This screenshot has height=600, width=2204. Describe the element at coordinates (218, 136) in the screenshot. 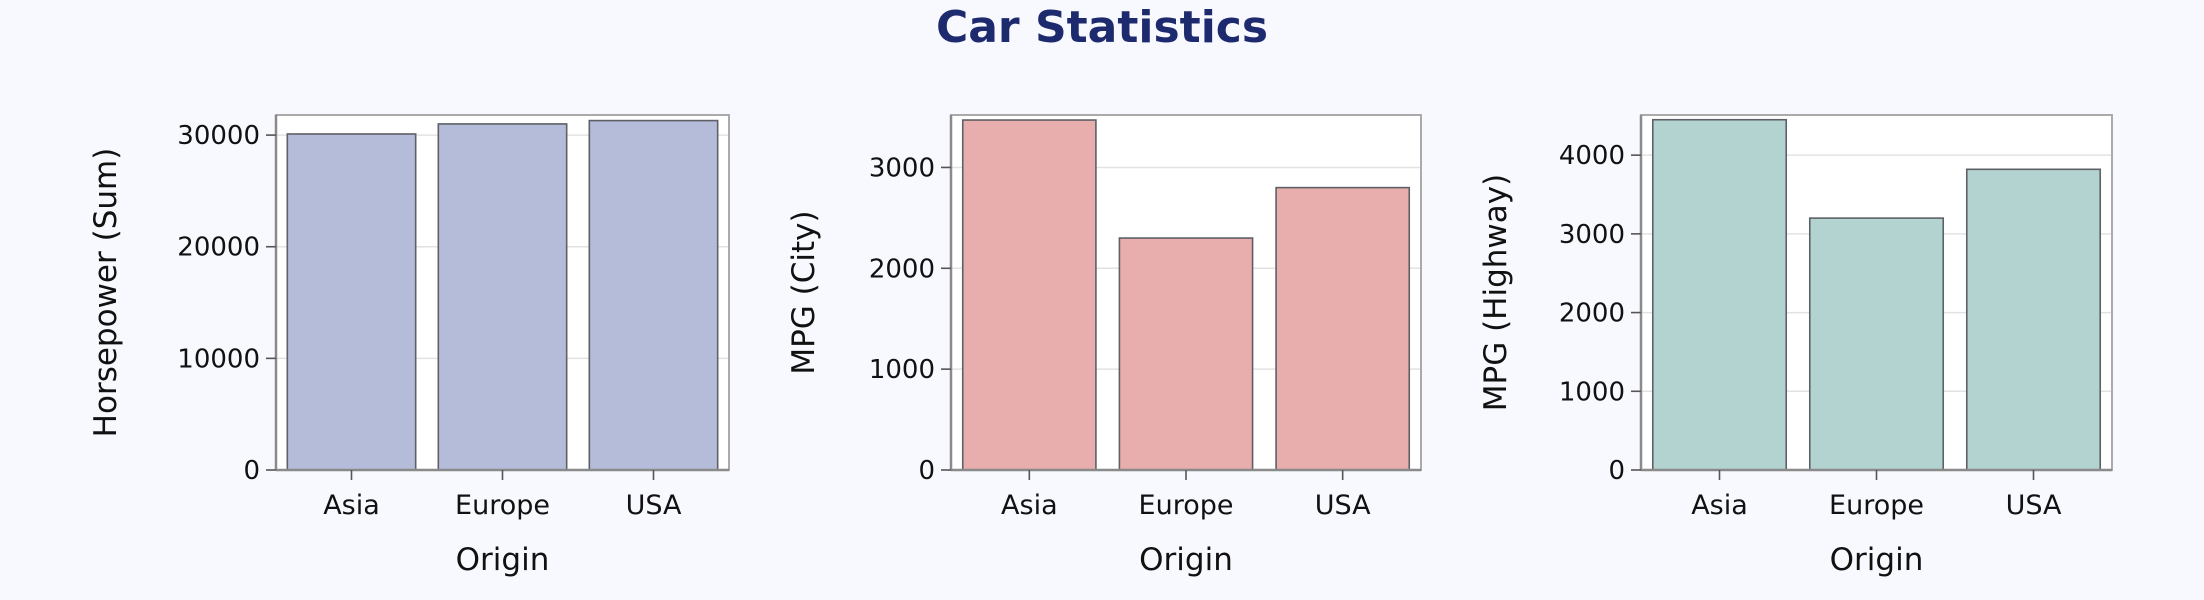

I see `y-tick-label: 30000` at that location.